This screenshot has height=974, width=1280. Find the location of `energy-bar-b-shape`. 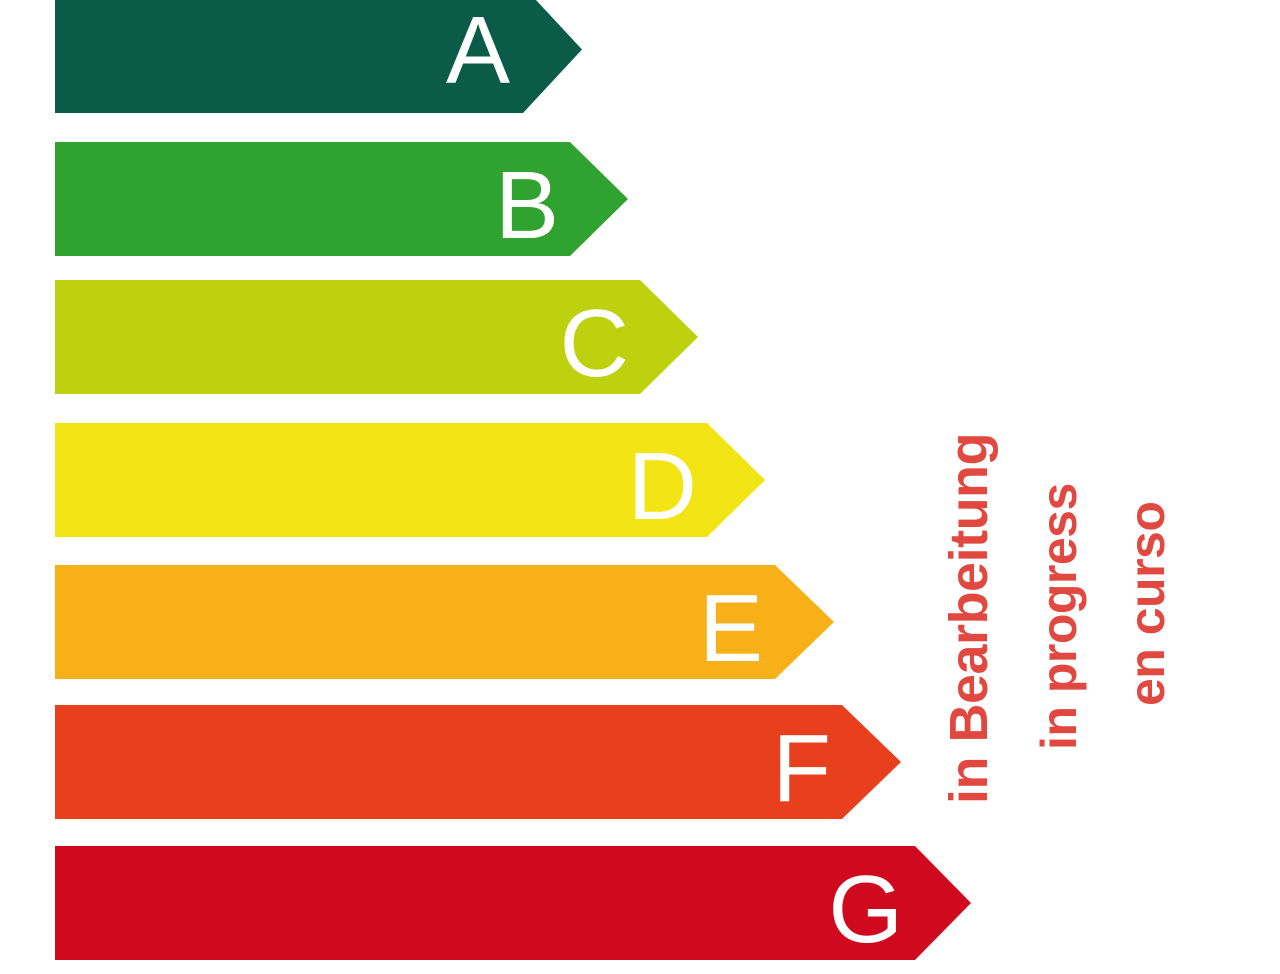

energy-bar-b-shape is located at coordinates (341, 199).